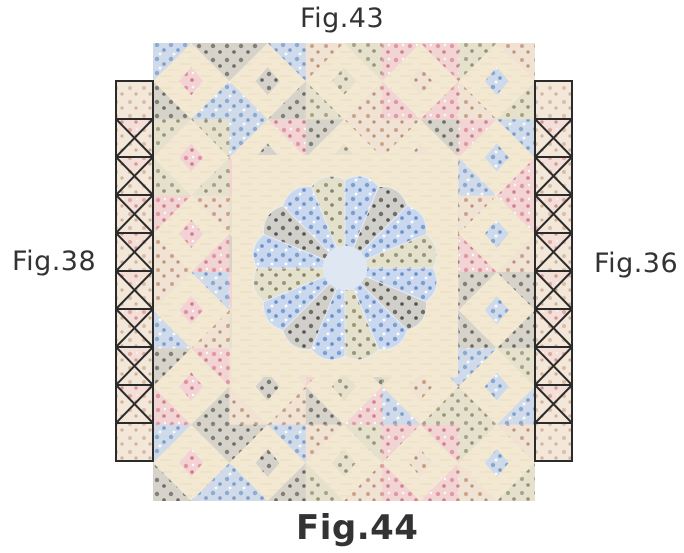 Image resolution: width=684 pixels, height=553 pixels. What do you see at coordinates (636, 263) in the screenshot?
I see `figure-label-right: Fig.36` at bounding box center [636, 263].